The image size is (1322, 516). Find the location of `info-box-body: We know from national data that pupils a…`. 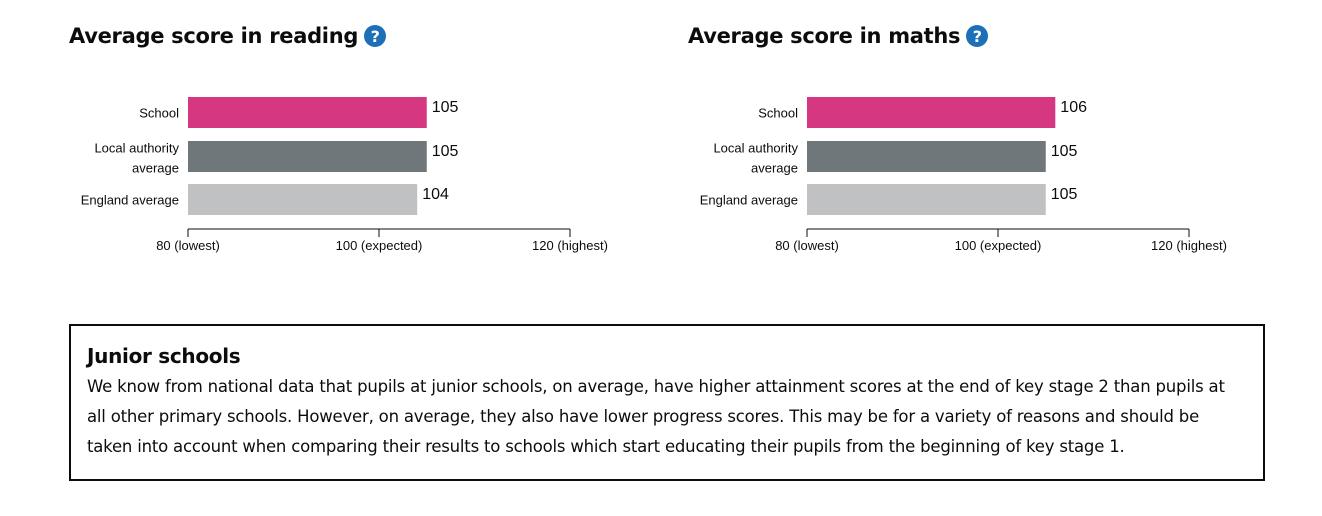

info-box-body: We know from national data that pupils a… is located at coordinates (656, 416).